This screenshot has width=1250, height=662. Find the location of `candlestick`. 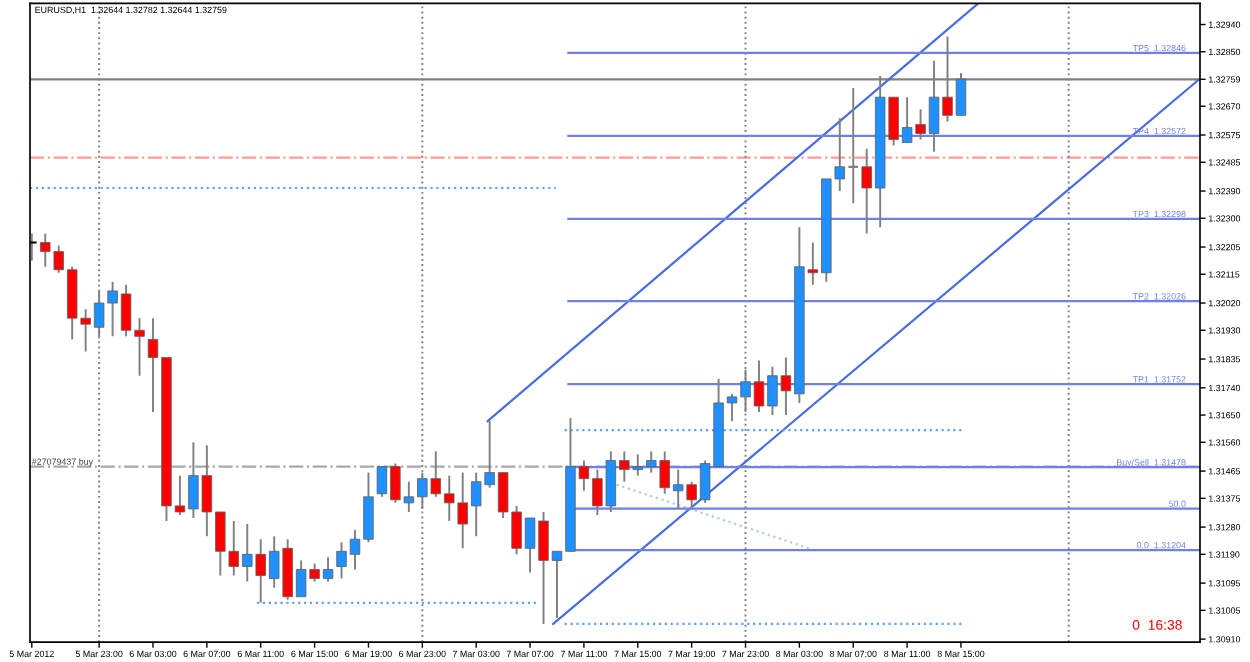

candlestick is located at coordinates (853, 146).